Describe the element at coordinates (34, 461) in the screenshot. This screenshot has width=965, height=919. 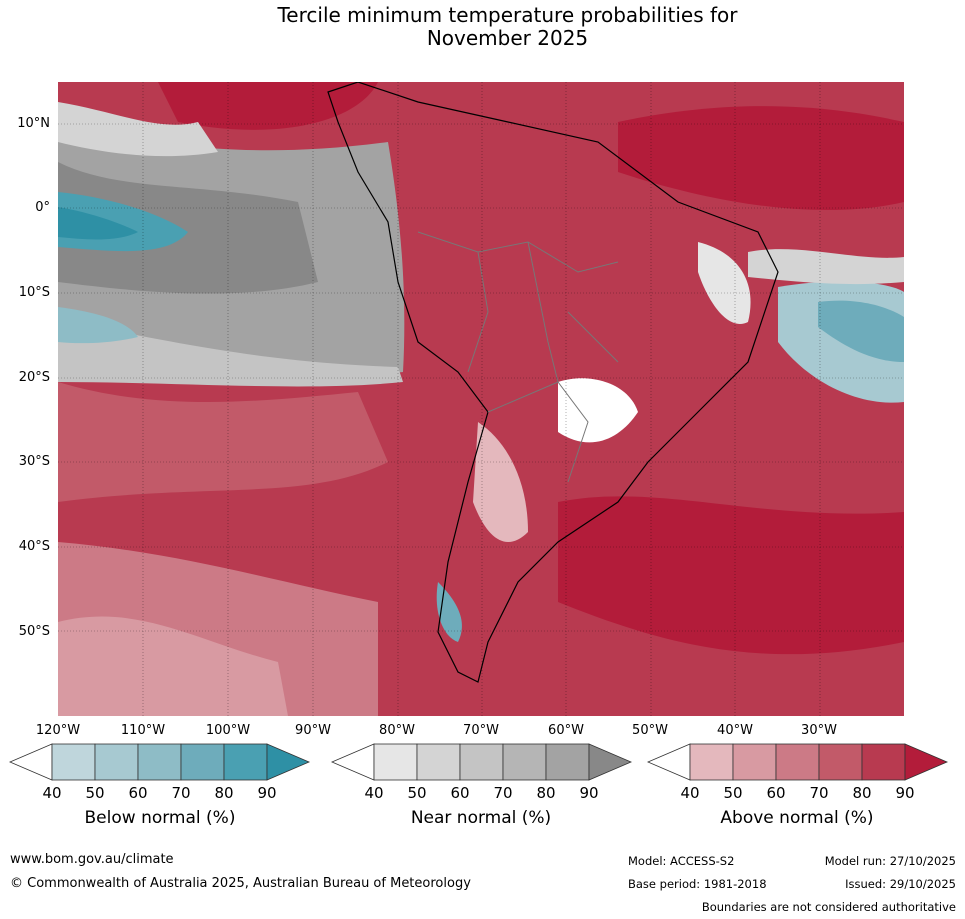
I see `lat-label-30s: 30°S` at that location.